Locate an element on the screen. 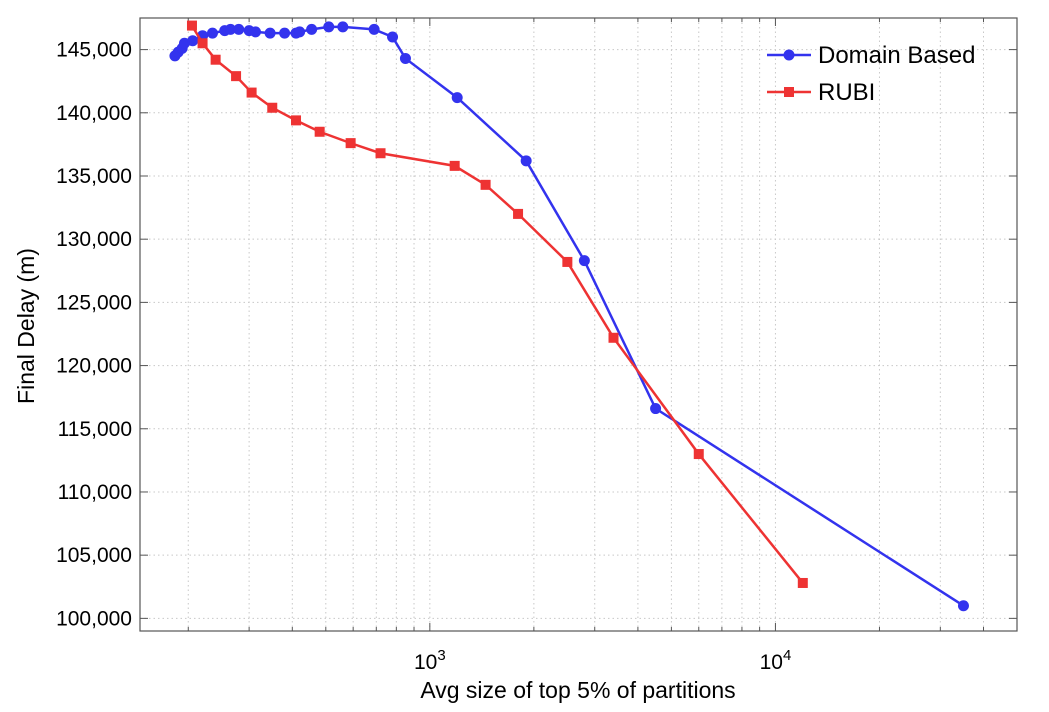 Image resolution: width=1049 pixels, height=712 pixels. y-tick-label: 125,000 is located at coordinates (94, 302).